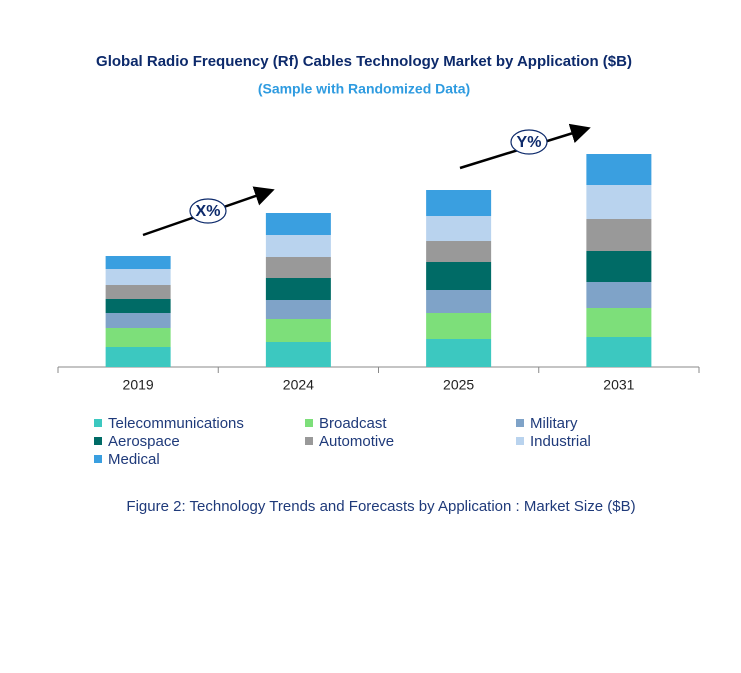 Image resolution: width=741 pixels, height=673 pixels. I want to click on legend-label: Aerospace, so click(144, 441).